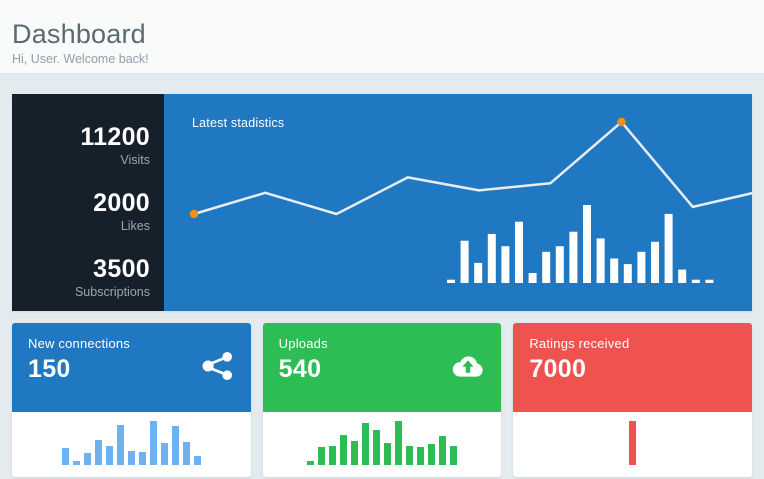  What do you see at coordinates (135, 225) in the screenshot?
I see `stat-likes-label: Likes` at bounding box center [135, 225].